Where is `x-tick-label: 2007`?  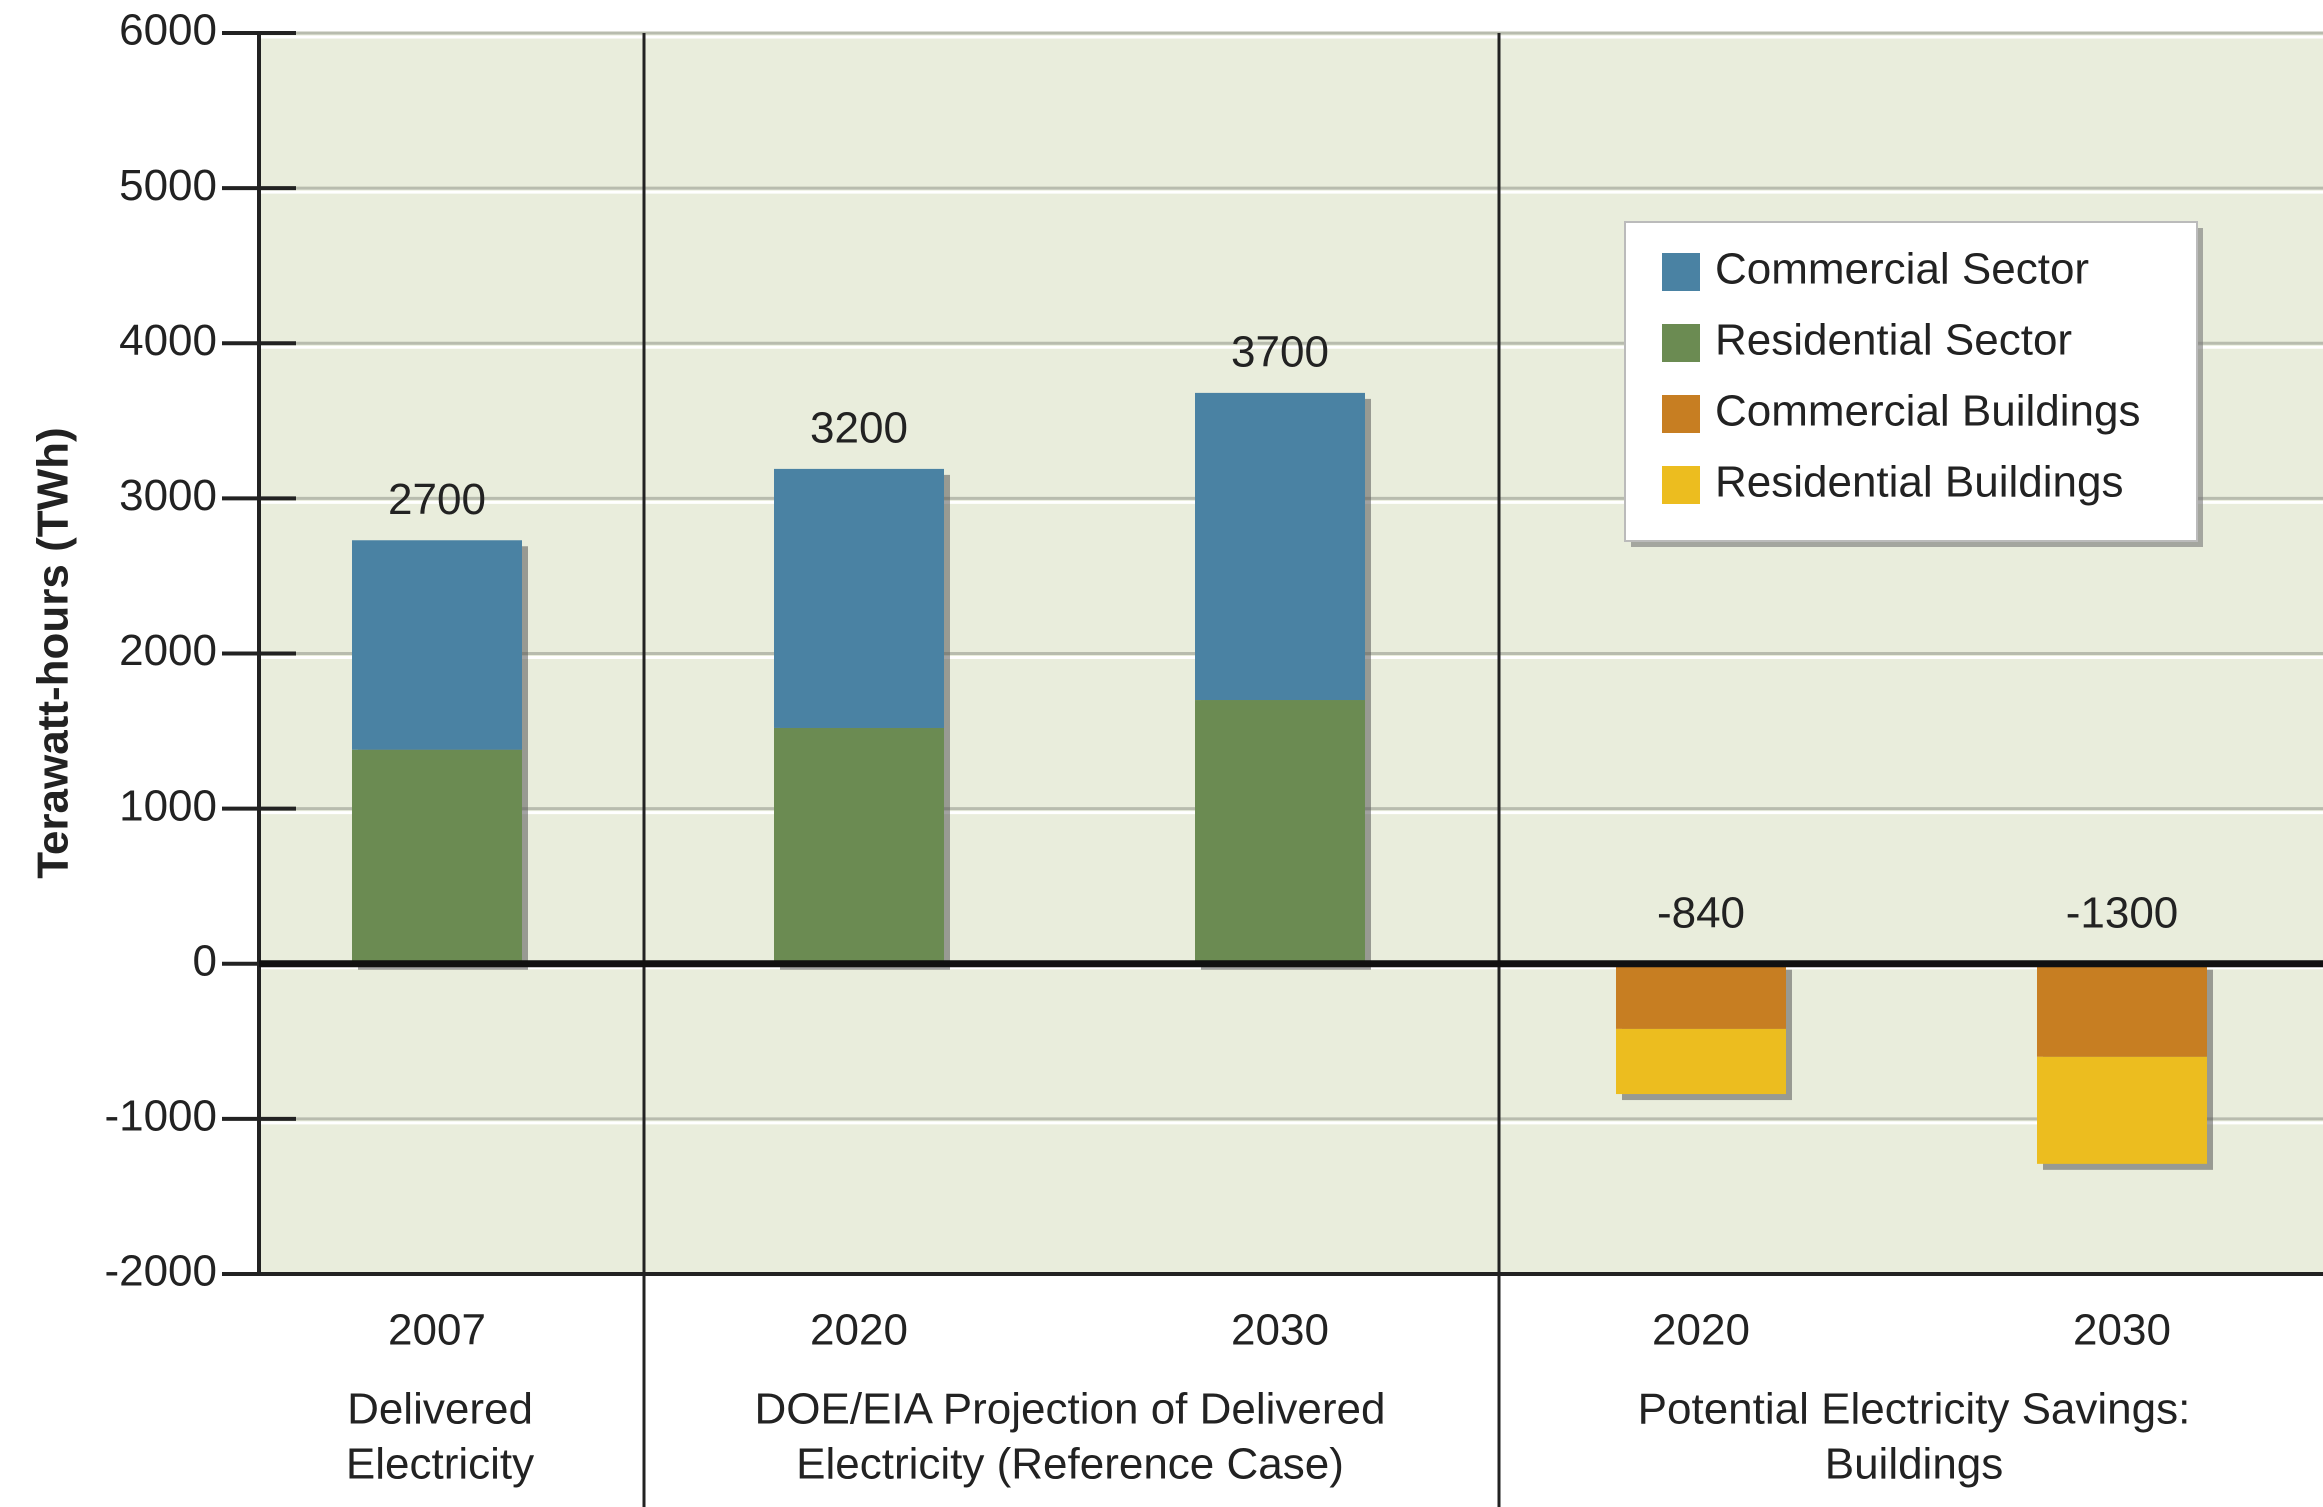 x-tick-label: 2007 is located at coordinates (437, 1330).